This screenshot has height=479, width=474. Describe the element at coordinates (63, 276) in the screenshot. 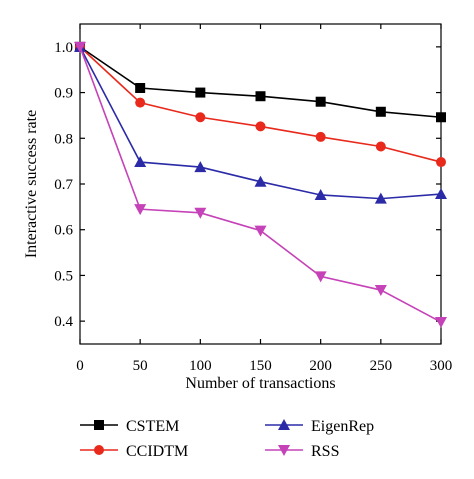

I see `y-tick-label: 0.5` at that location.